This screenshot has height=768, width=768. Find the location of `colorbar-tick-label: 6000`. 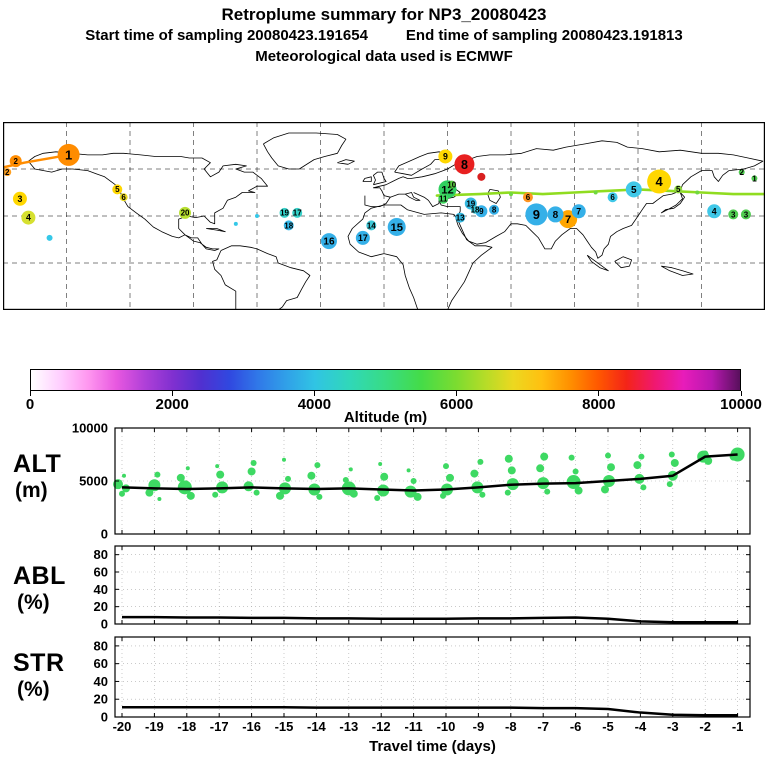

colorbar-tick-label: 6000 is located at coordinates (456, 404).